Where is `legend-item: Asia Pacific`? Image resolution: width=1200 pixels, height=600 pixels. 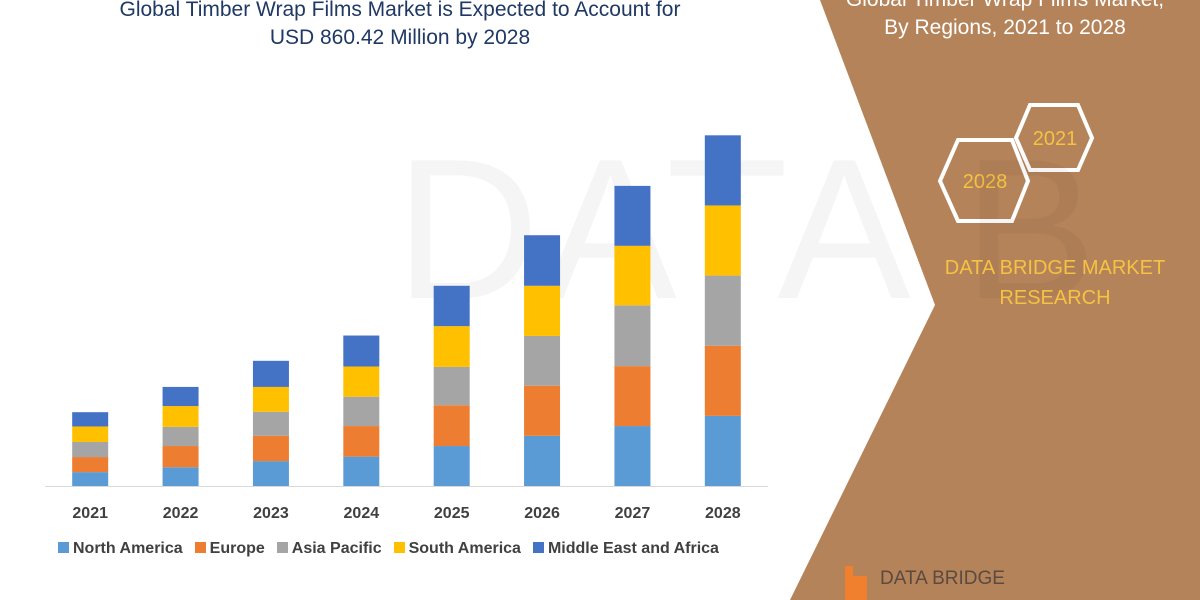 legend-item: Asia Pacific is located at coordinates (329, 549).